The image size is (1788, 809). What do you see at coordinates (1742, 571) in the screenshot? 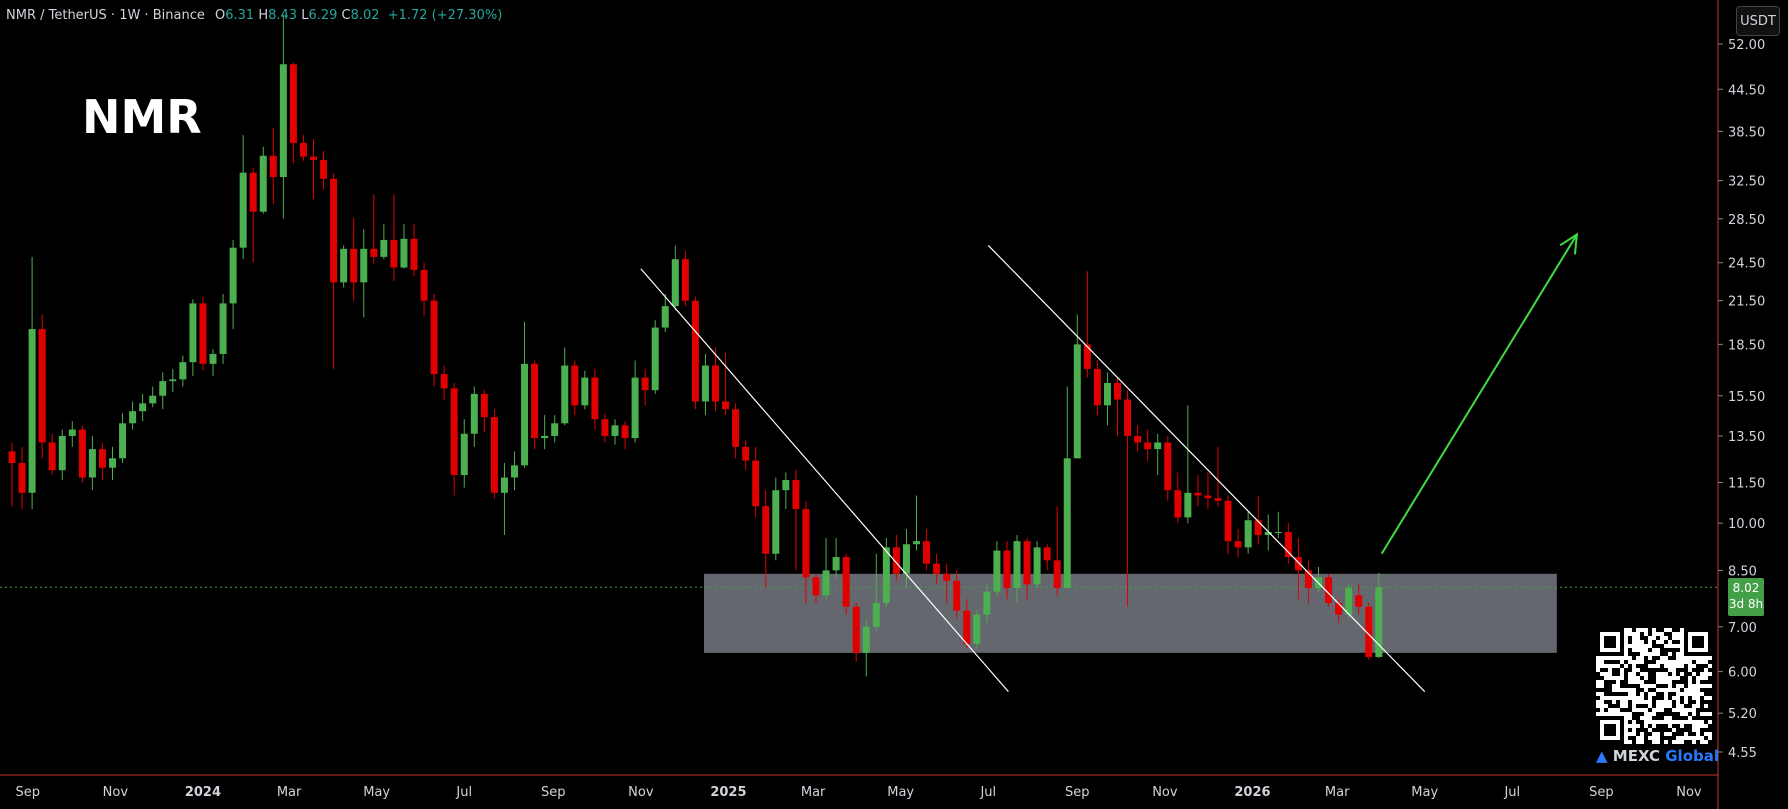
I see `y-tick-label: 8.50` at bounding box center [1742, 571].